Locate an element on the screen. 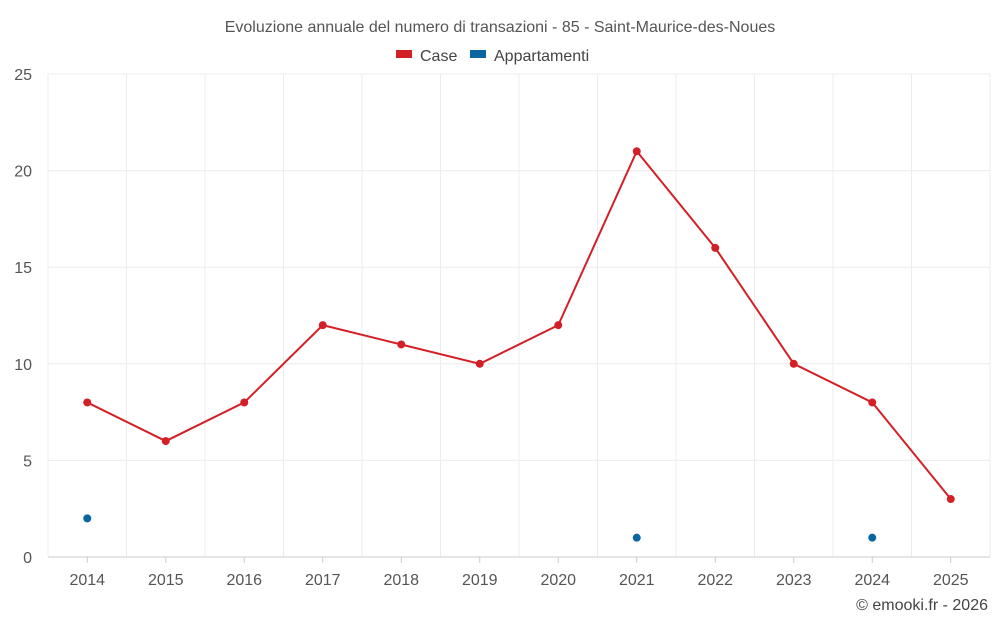 Image resolution: width=1000 pixels, height=625 pixels. y-tick-label: 25 is located at coordinates (23, 75).